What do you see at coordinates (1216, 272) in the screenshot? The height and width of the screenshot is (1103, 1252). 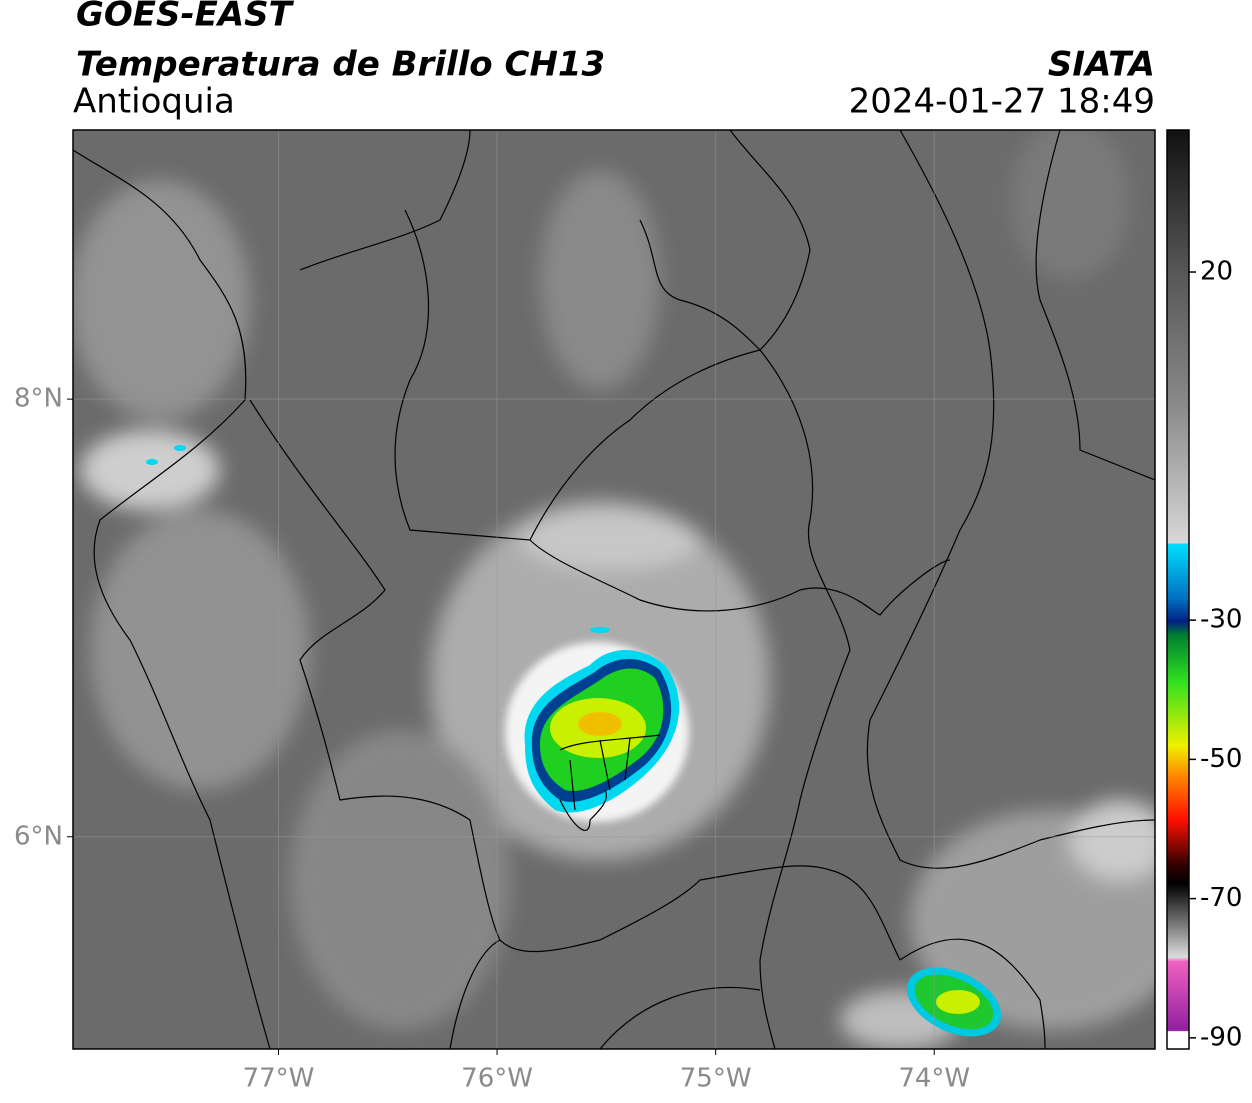 I see `colorbar-tick-label: 20` at bounding box center [1216, 272].